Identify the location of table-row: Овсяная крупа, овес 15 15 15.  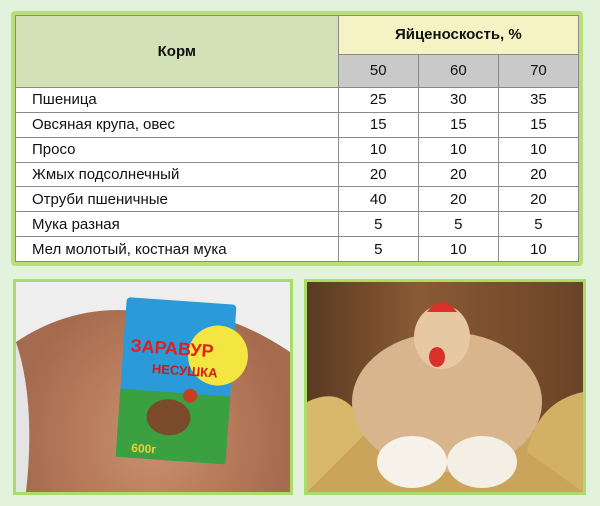
(297, 124).